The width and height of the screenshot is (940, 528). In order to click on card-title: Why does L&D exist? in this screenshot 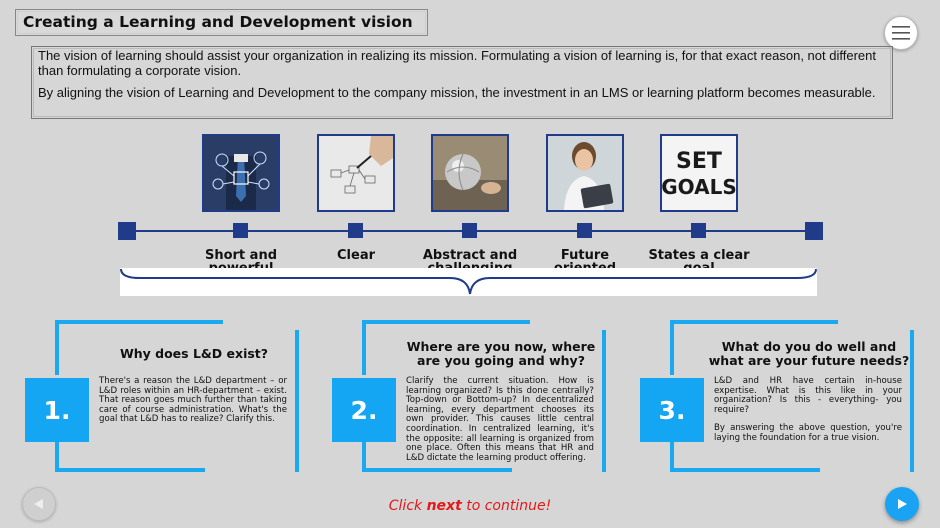, I will do `click(194, 353)`.